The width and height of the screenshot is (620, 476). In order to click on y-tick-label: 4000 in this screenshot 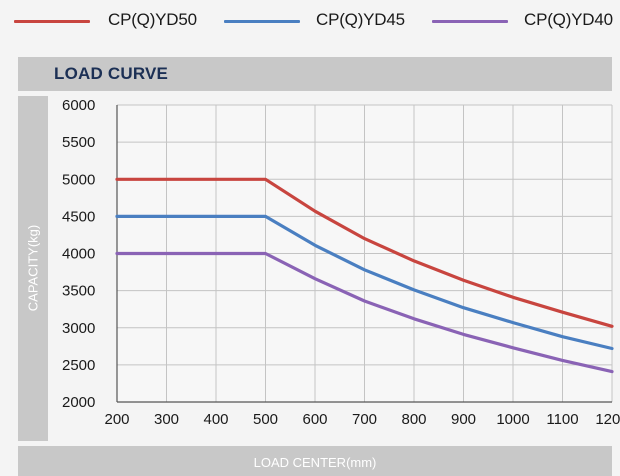, I will do `click(78, 254)`.